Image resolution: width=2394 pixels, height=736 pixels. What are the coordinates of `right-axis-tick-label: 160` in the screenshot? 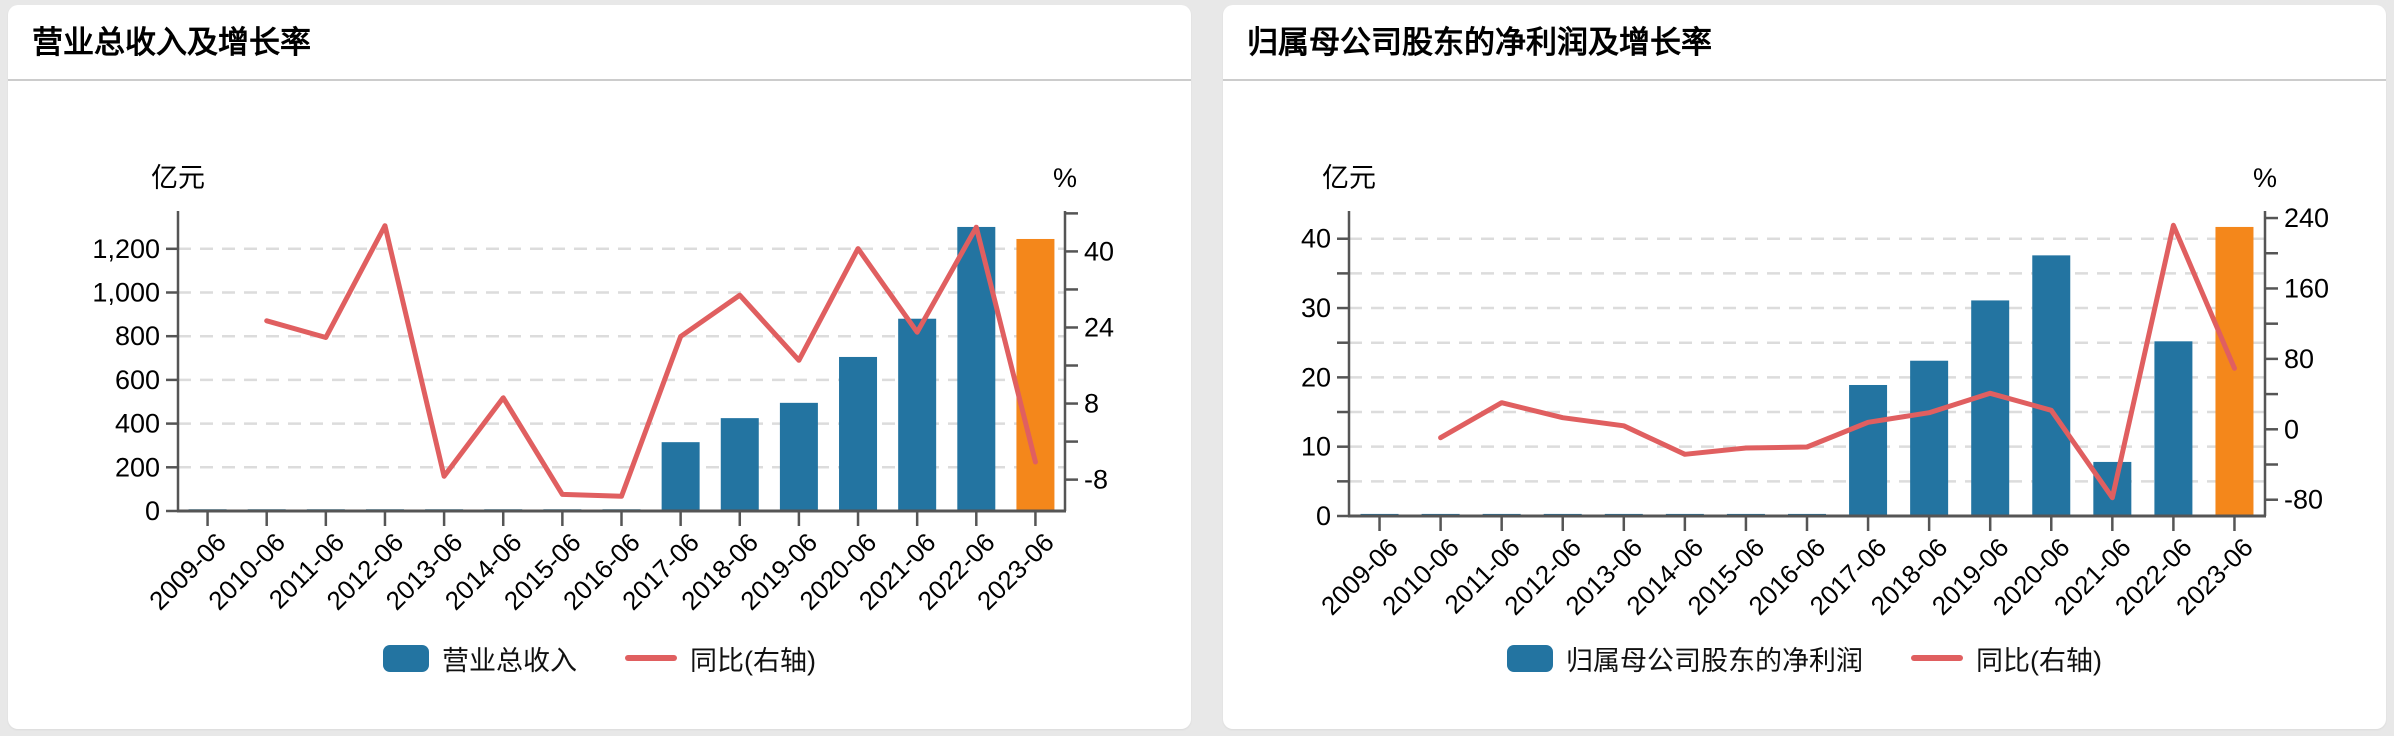 It's located at (2306, 288).